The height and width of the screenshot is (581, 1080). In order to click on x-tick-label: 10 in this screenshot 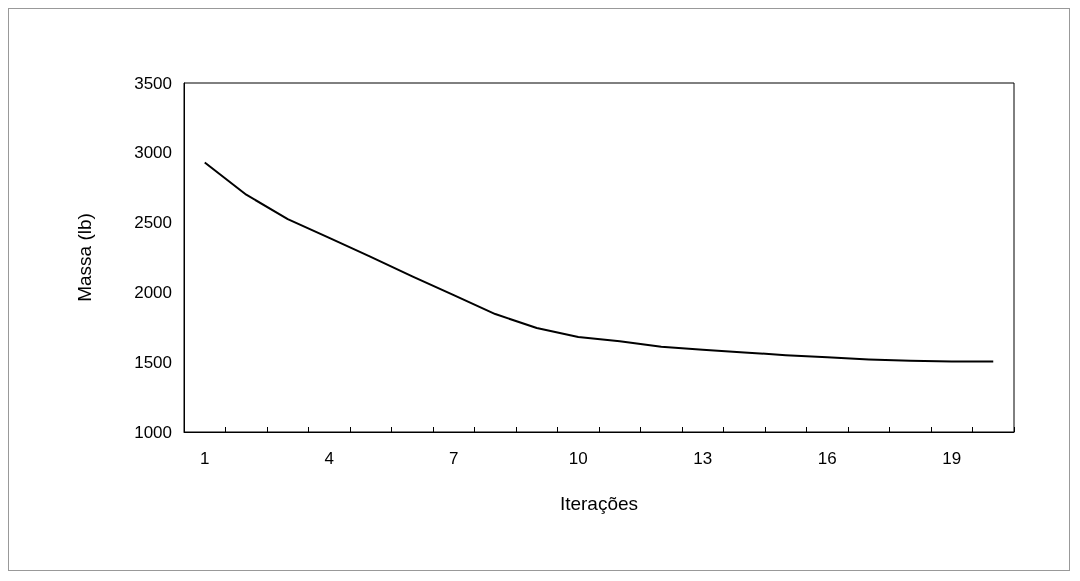, I will do `click(578, 458)`.